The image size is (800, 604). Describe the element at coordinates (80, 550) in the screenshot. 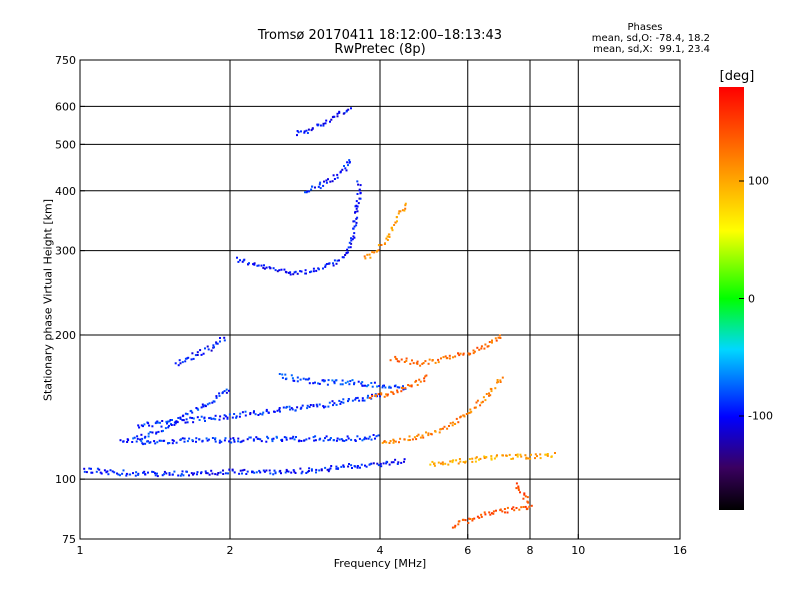

I see `x-tick-label: 1` at that location.